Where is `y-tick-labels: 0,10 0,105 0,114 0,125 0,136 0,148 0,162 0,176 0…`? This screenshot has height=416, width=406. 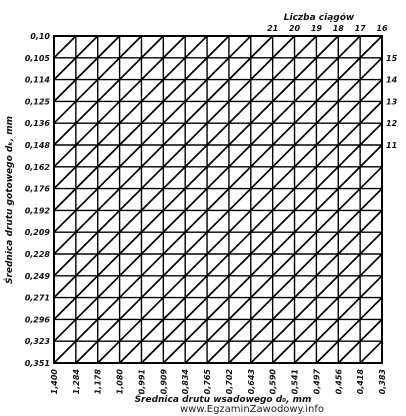
y-tick-labels: 0,10 0,105 0,114 0,125 0,136 0,148 0,162 0,176 0… is located at coordinates (38, 200).